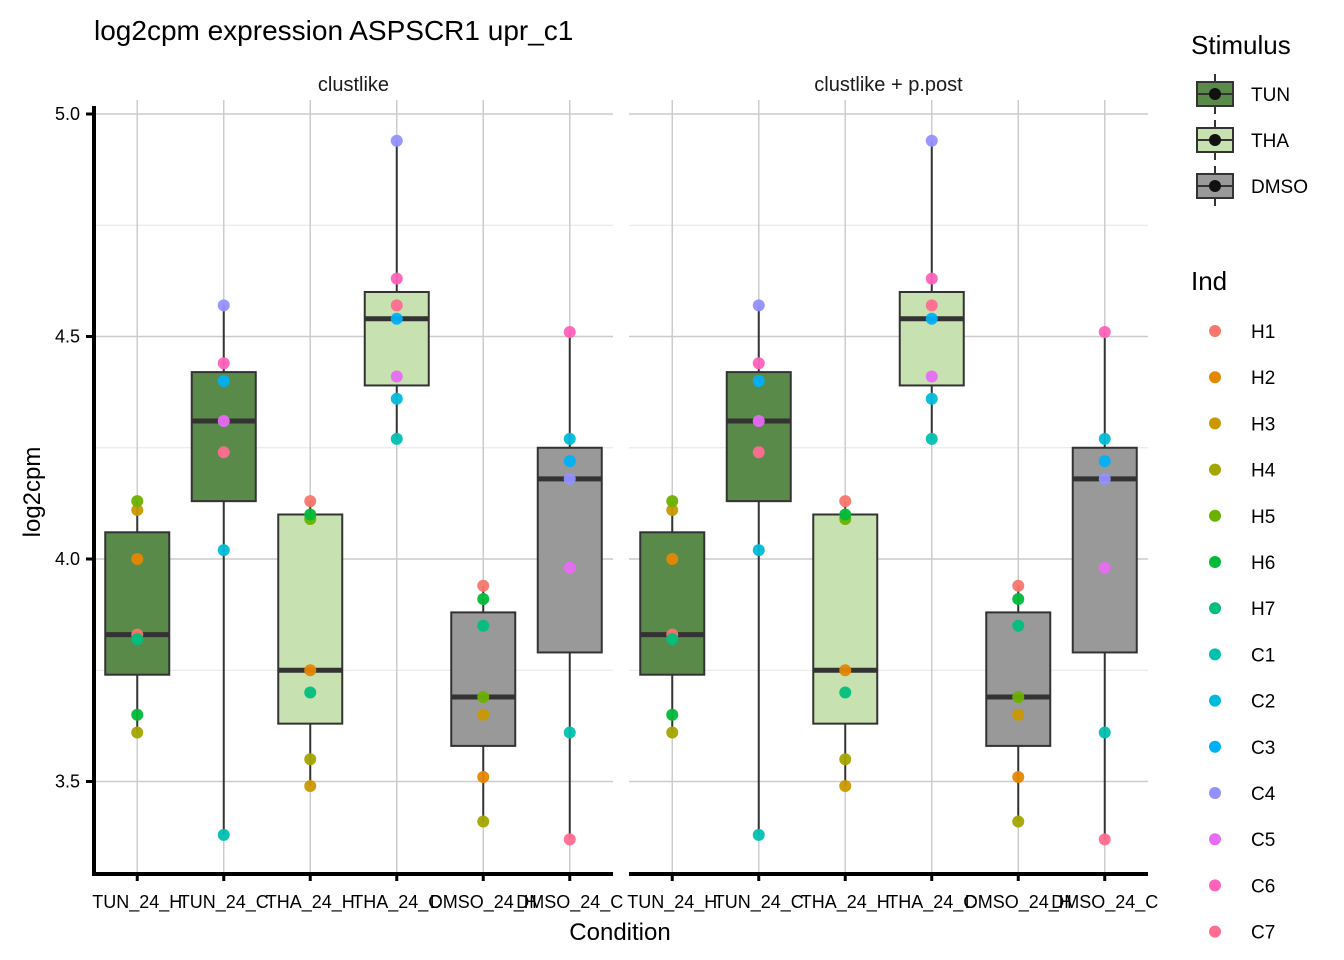  Describe the element at coordinates (931, 902) in the screenshot. I see `x-tick-label: THA_24_C` at that location.